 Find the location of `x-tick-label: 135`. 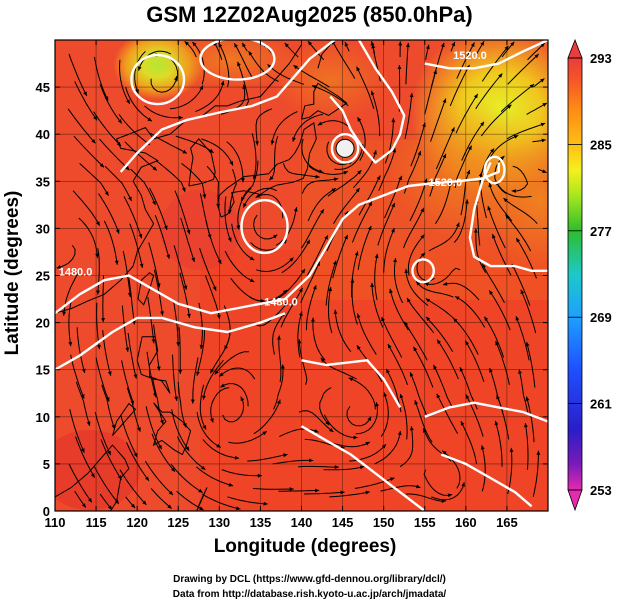

x-tick-label: 135 is located at coordinates (261, 522).